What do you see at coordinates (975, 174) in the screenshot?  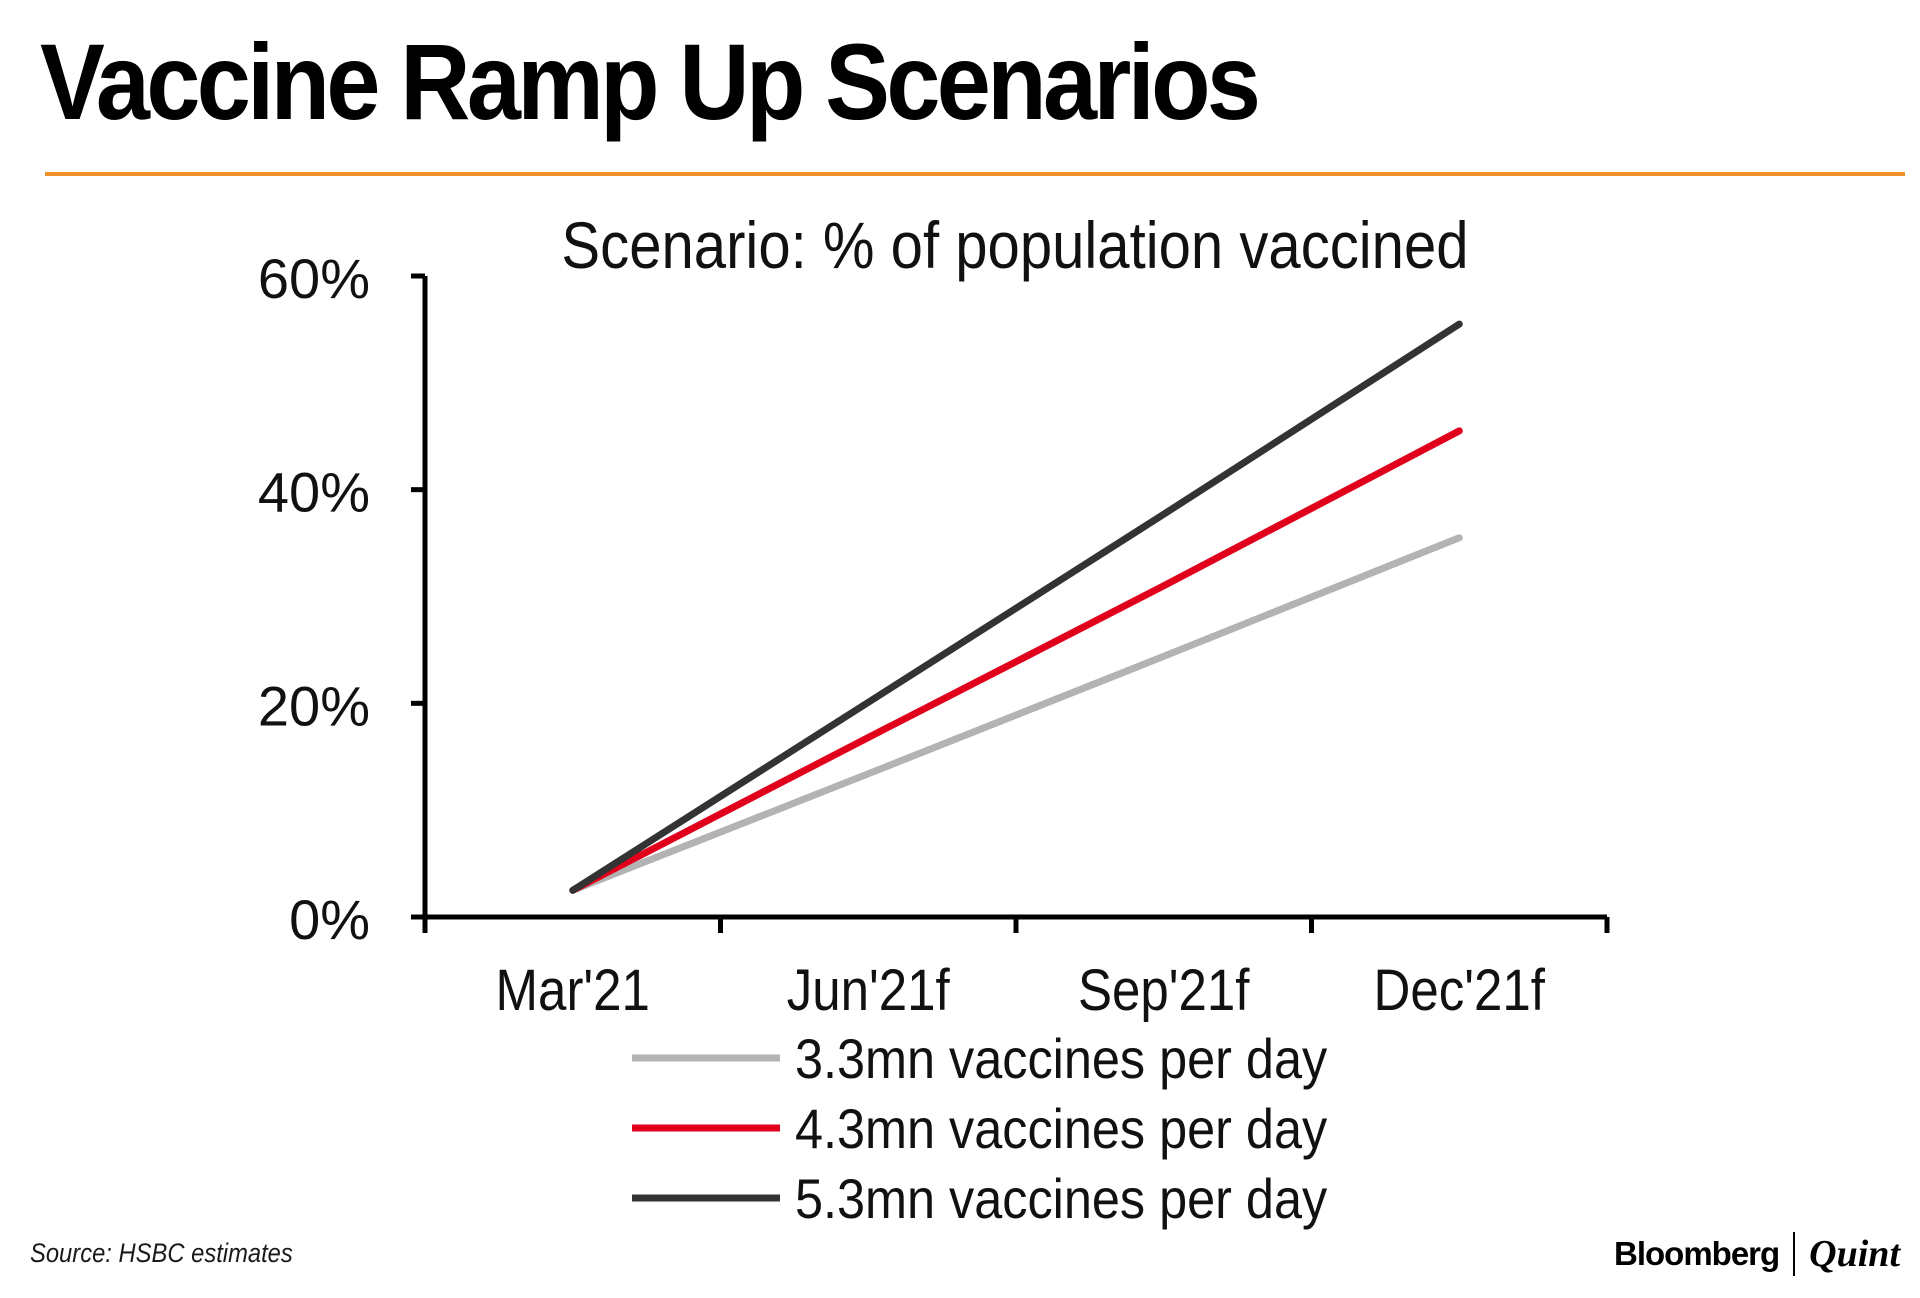 I see `title-divider` at bounding box center [975, 174].